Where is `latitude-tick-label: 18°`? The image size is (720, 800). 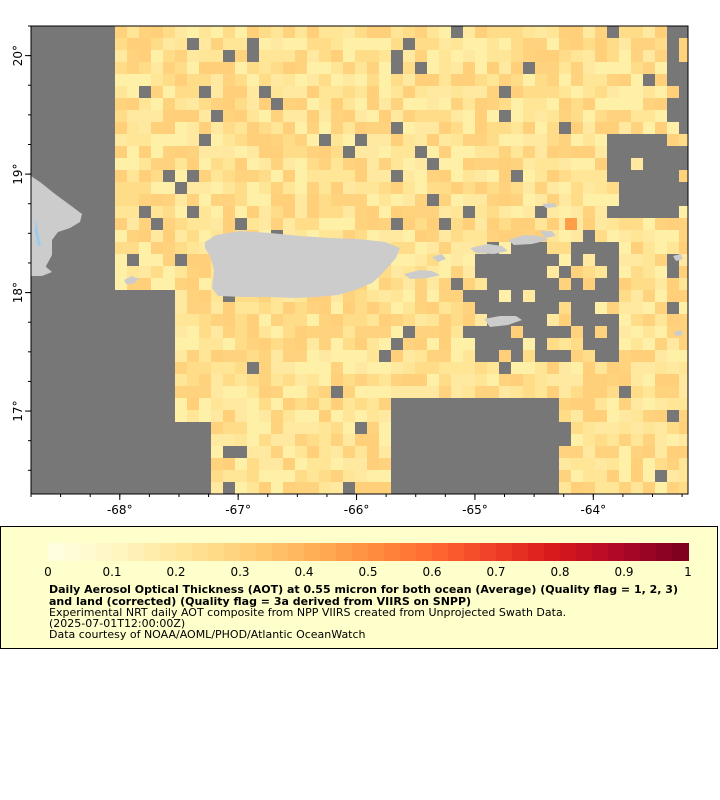 latitude-tick-label: 18° is located at coordinates (18, 292).